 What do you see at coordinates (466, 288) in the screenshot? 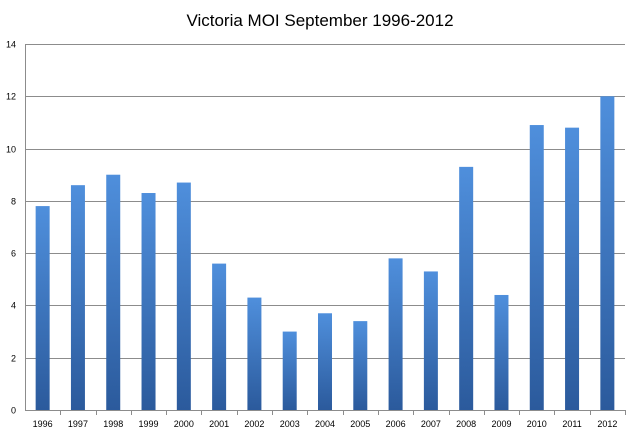
I see `bar-2008` at bounding box center [466, 288].